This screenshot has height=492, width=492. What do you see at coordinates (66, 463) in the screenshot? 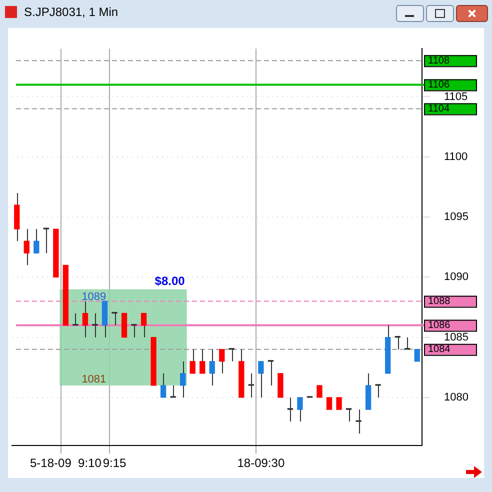
I see `x-tick-label: 5-18-09 9:10` at bounding box center [66, 463].